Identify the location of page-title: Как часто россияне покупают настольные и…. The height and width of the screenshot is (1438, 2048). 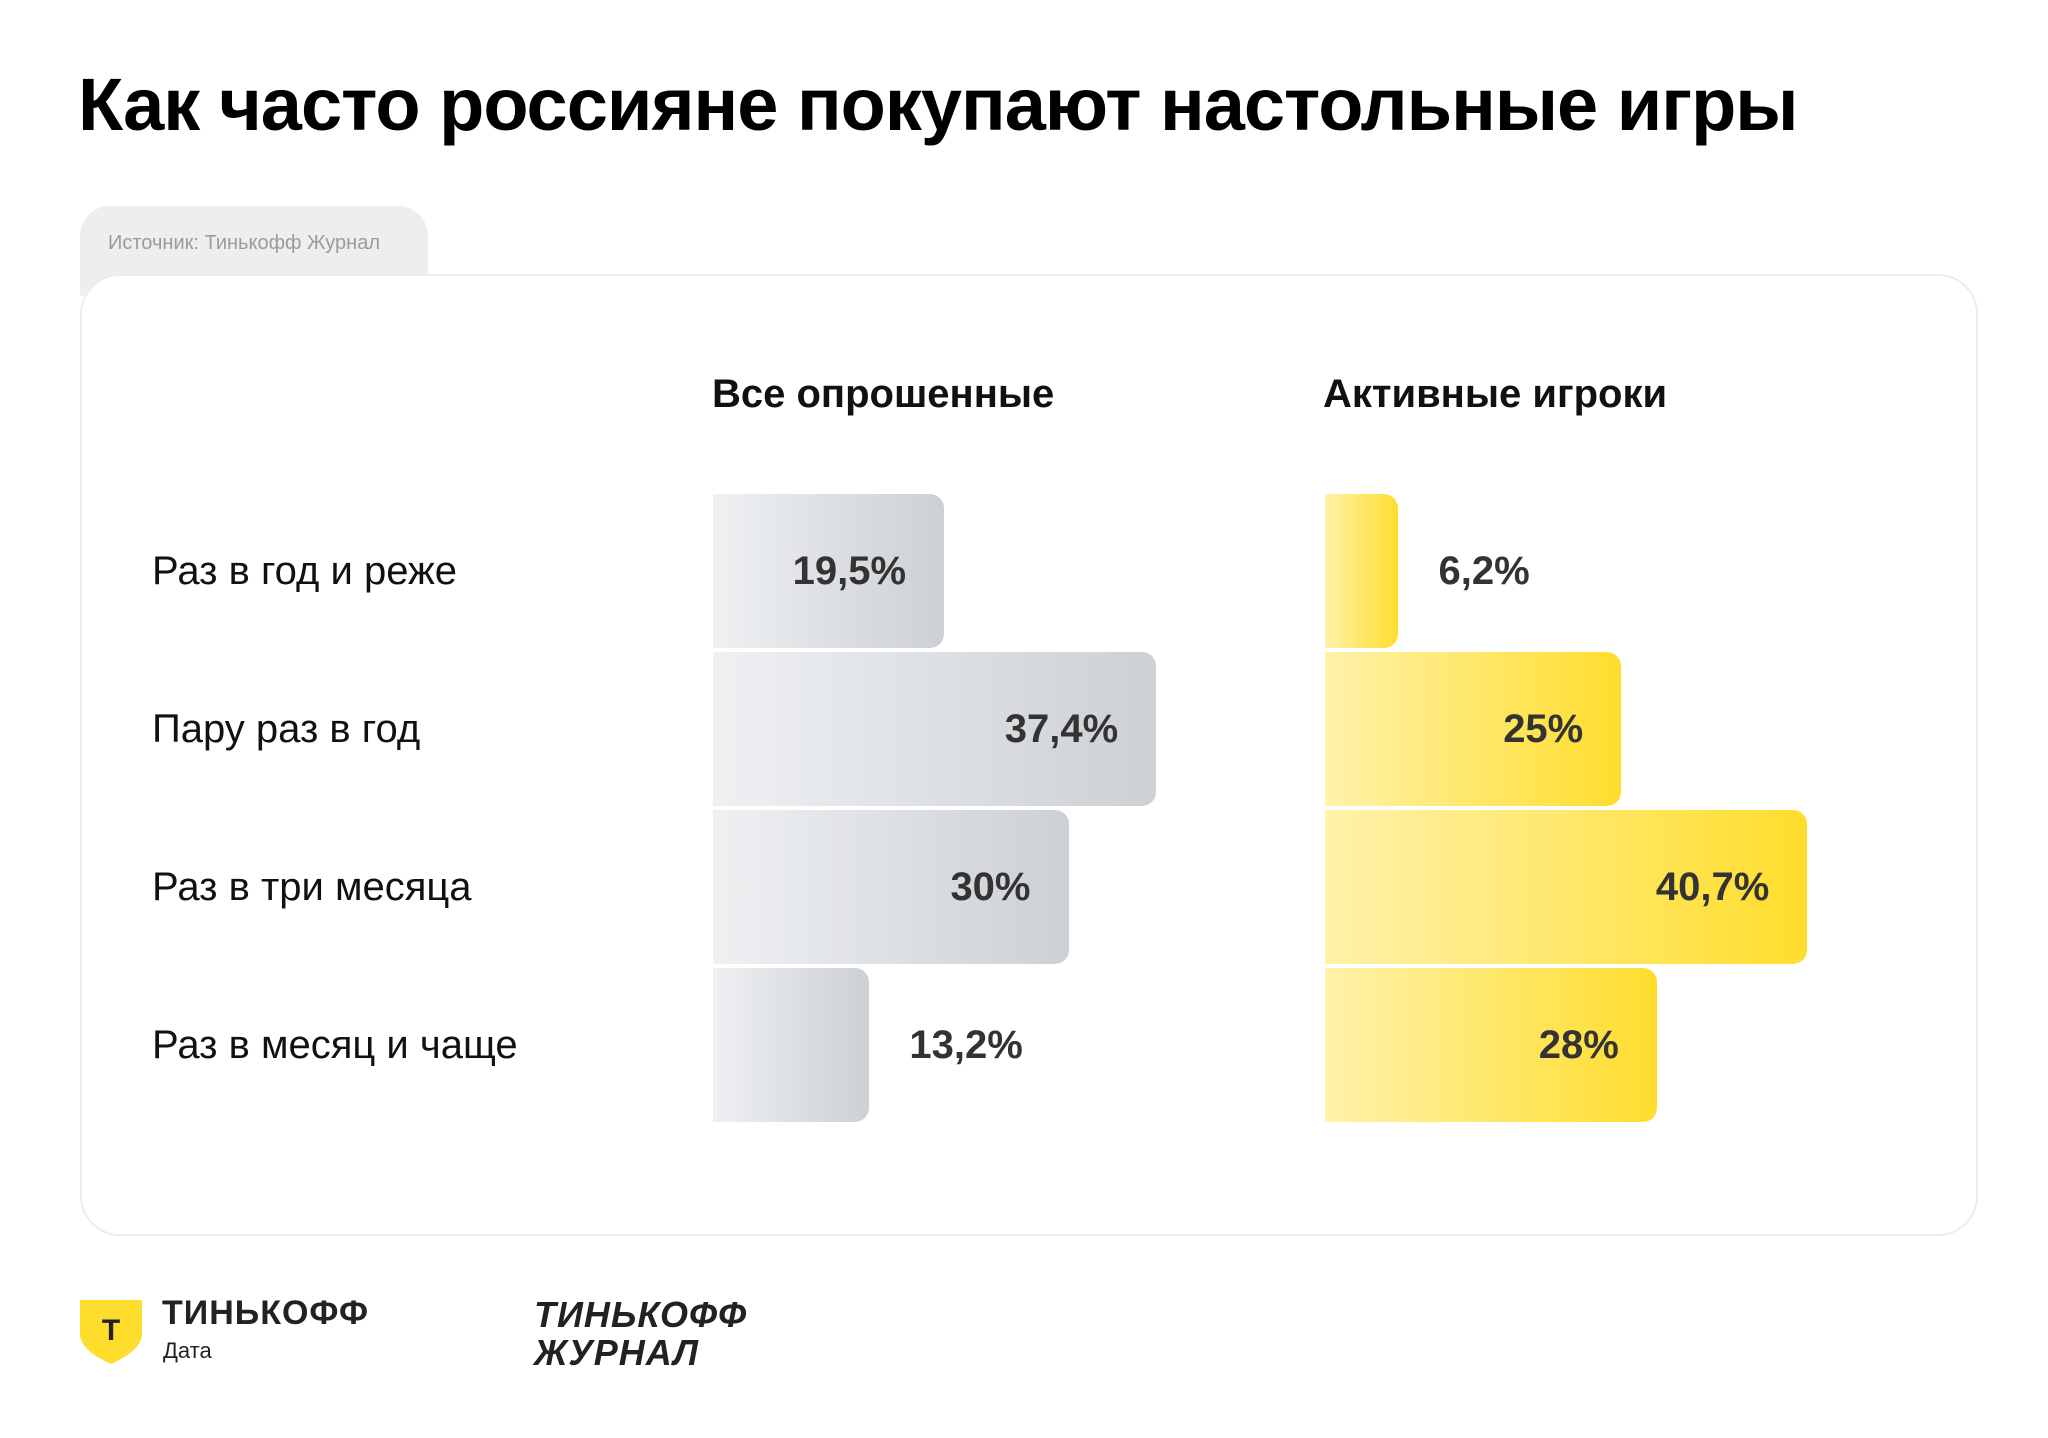
(938, 104).